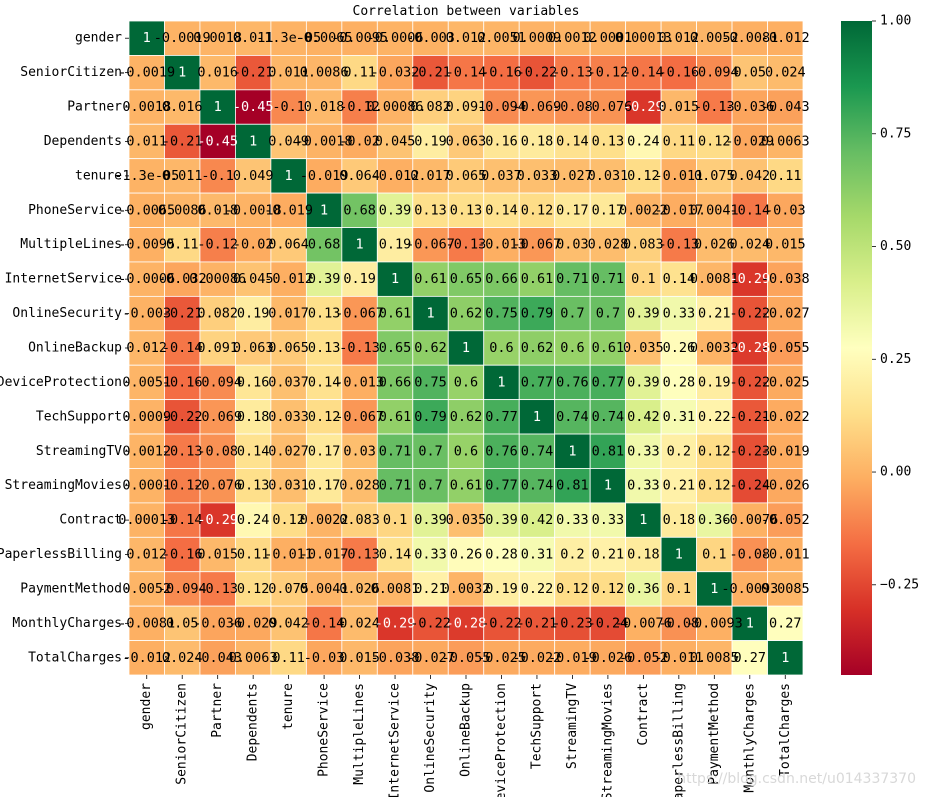  I want to click on heatmap-cell-label: 0.0009, so click(146, 417).